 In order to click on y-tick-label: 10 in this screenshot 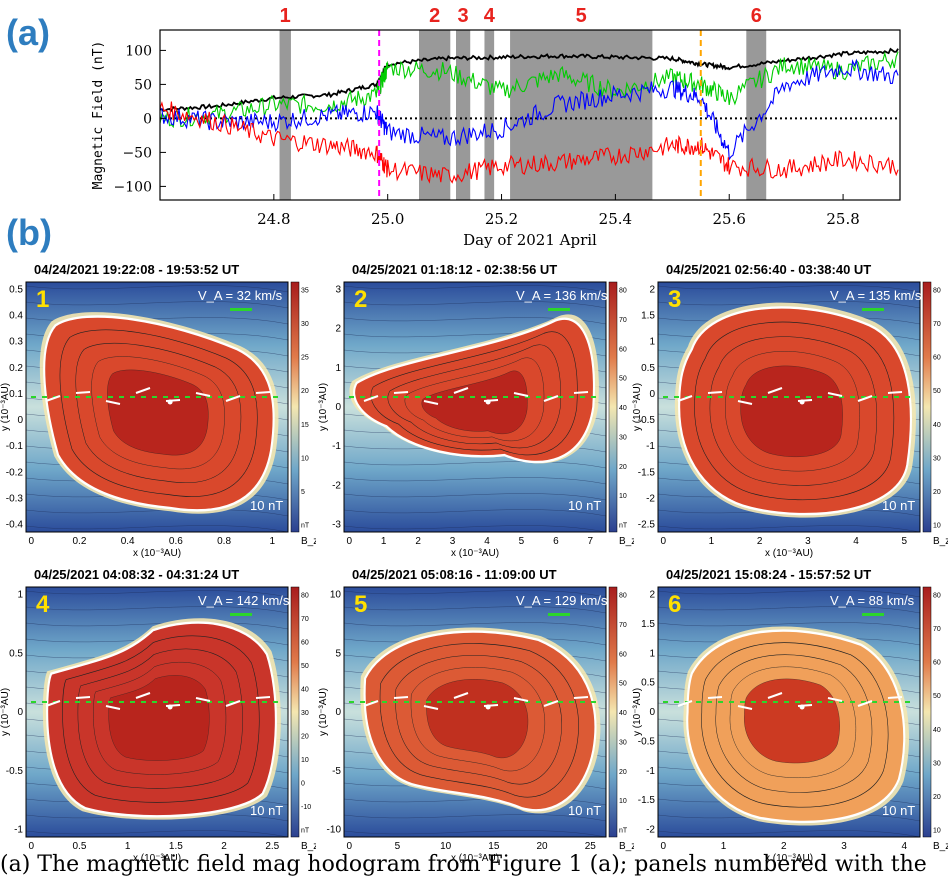, I will do `click(336, 595)`.